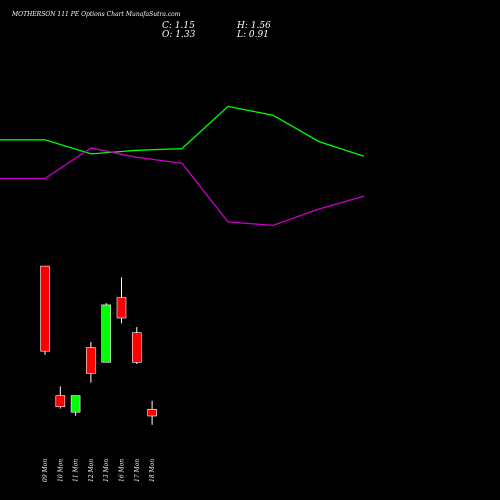  I want to click on x-tick-label: 12 Mon, so click(91, 470).